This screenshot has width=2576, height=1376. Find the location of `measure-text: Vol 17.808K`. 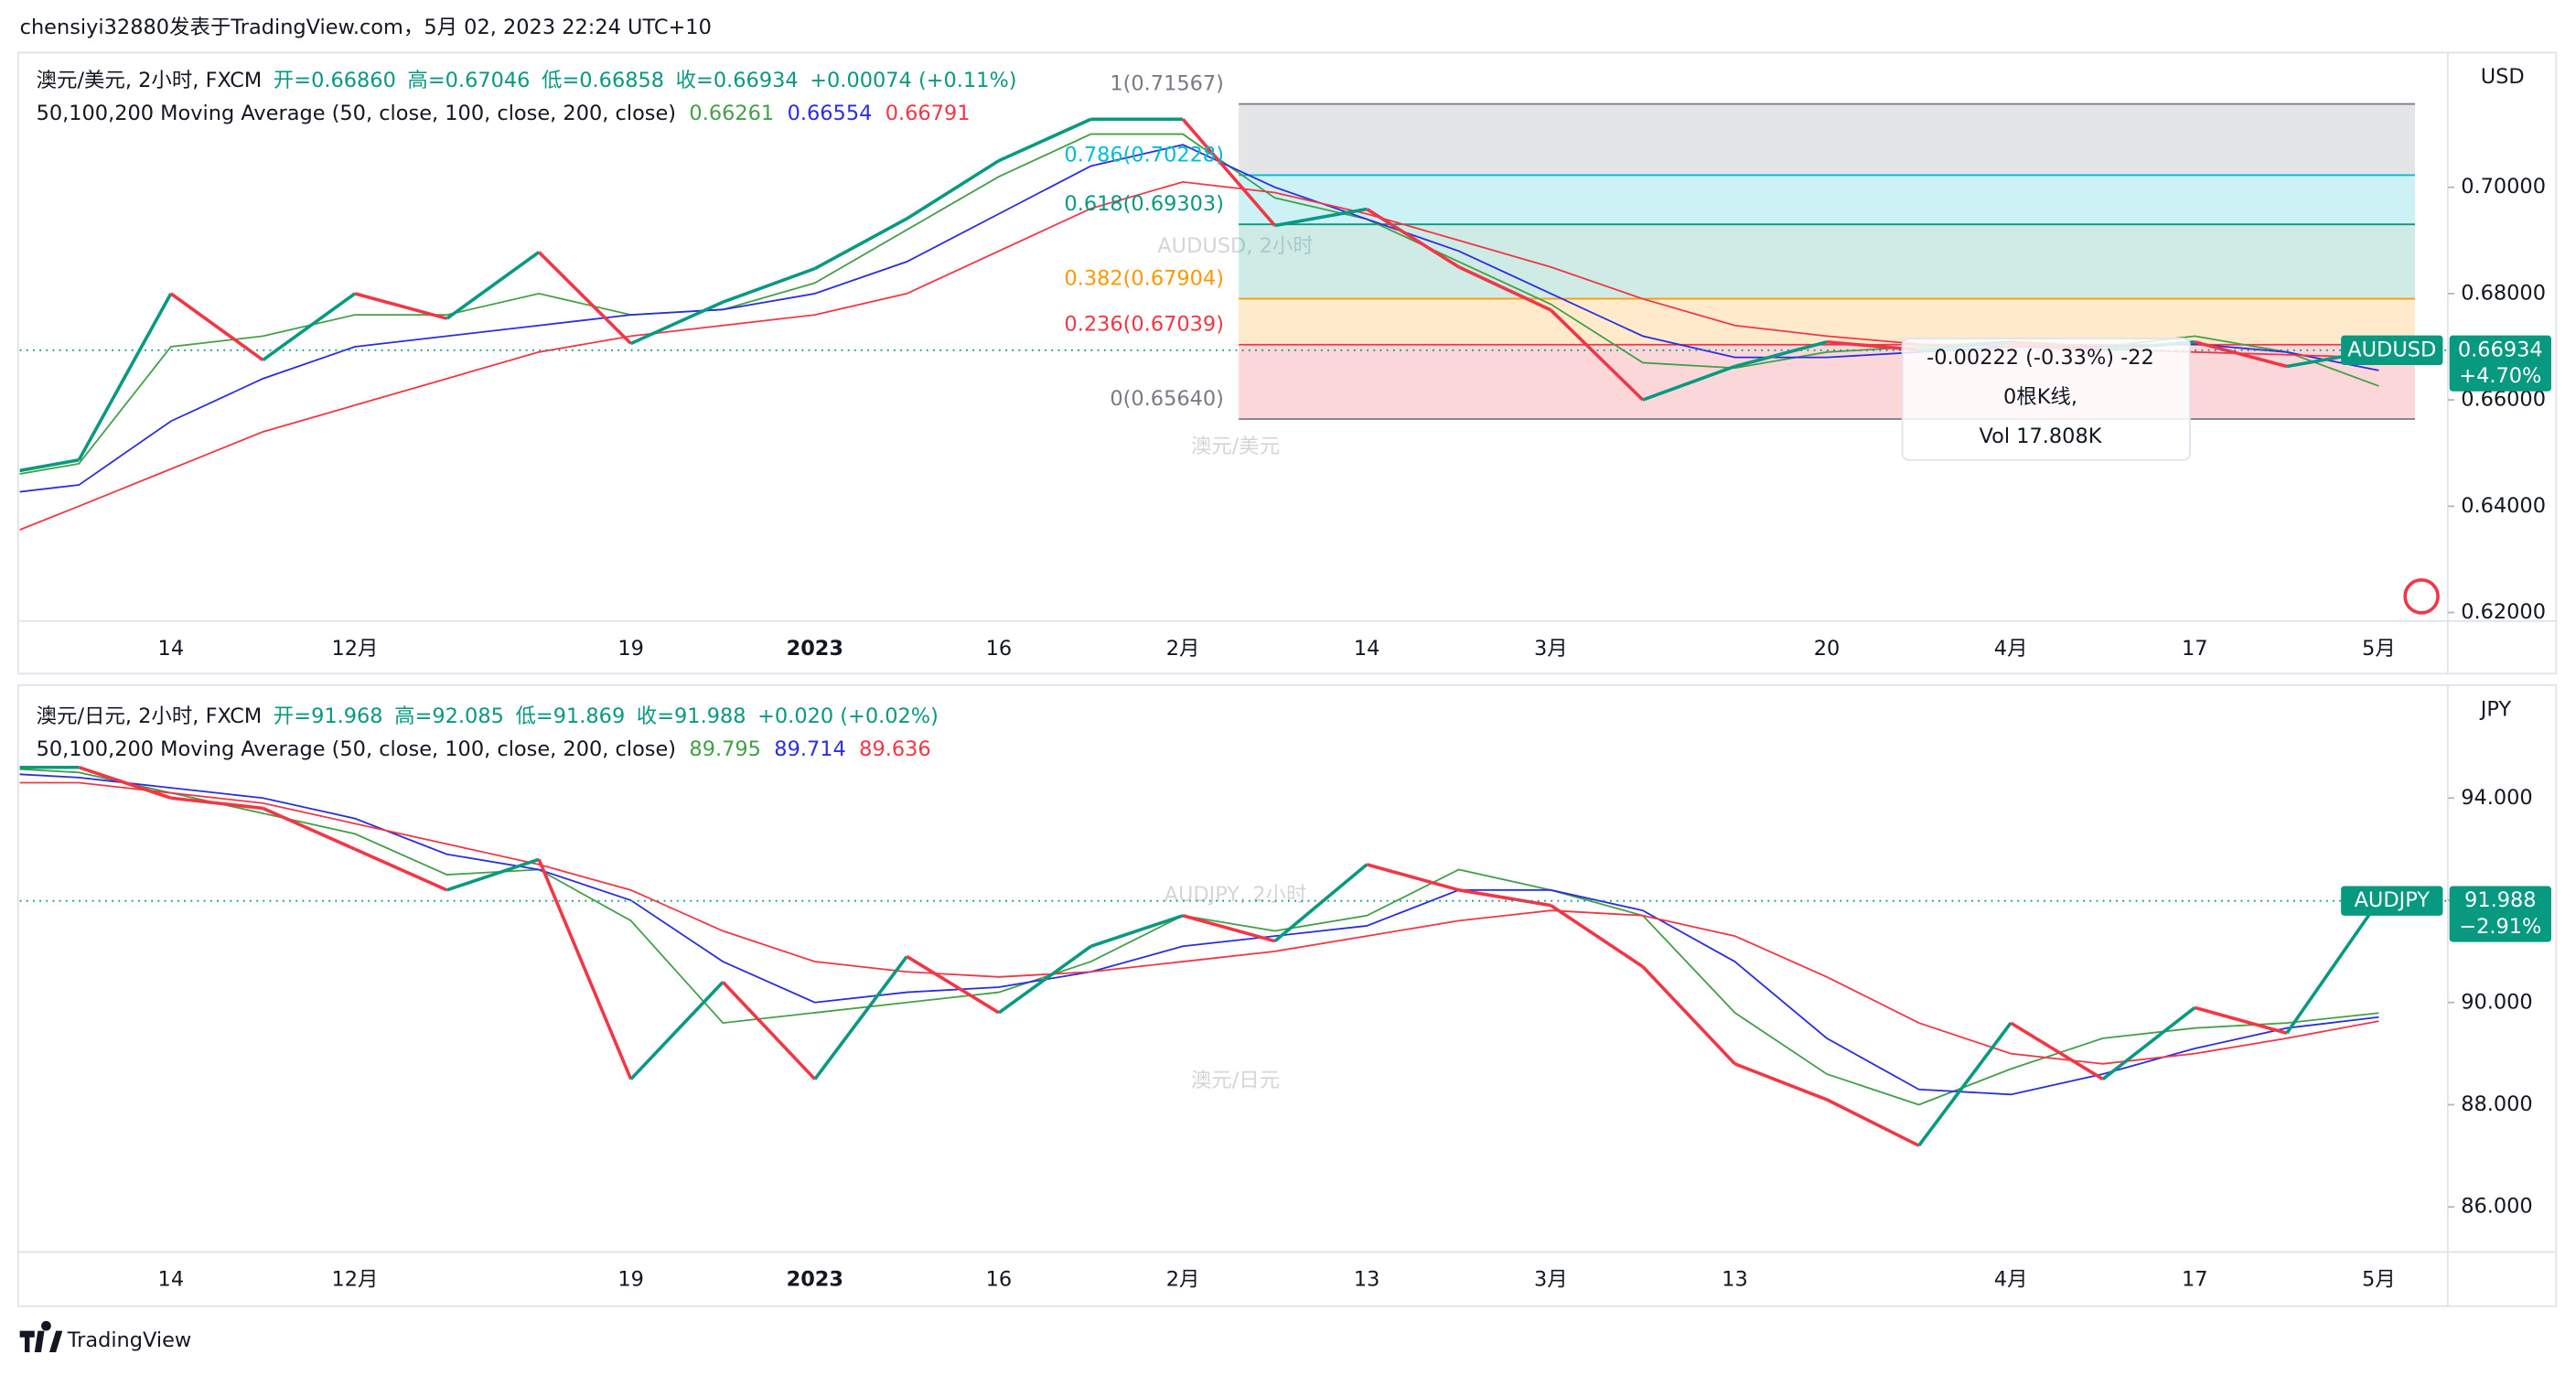

measure-text: Vol 17.808K is located at coordinates (2042, 436).